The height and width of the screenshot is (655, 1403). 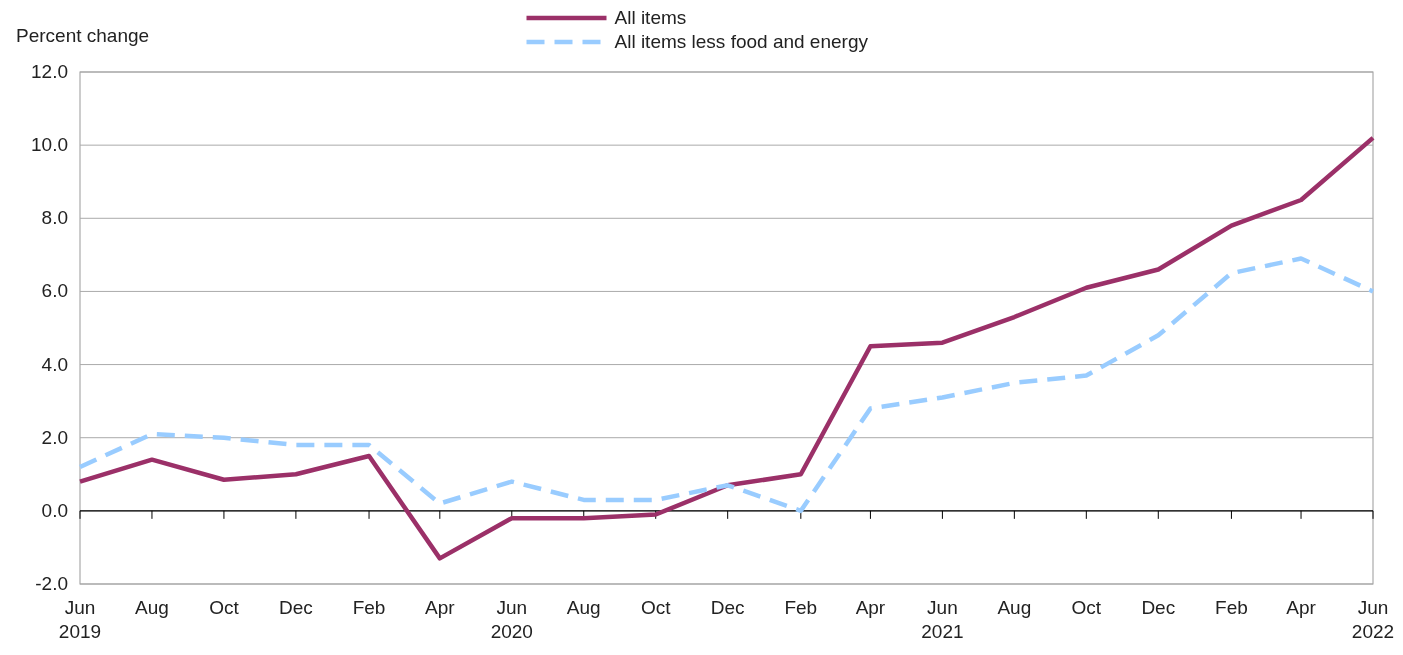 What do you see at coordinates (650, 17) in the screenshot?
I see `legend-label: All items` at bounding box center [650, 17].